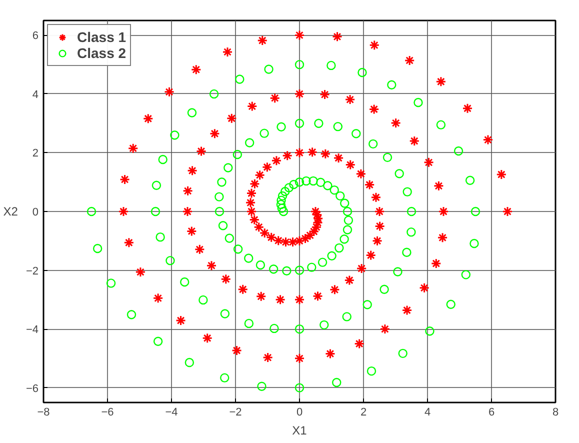 Image resolution: width=579 pixels, height=443 pixels. What do you see at coordinates (32, 388) in the screenshot?
I see `y-tick-label: −6` at bounding box center [32, 388].